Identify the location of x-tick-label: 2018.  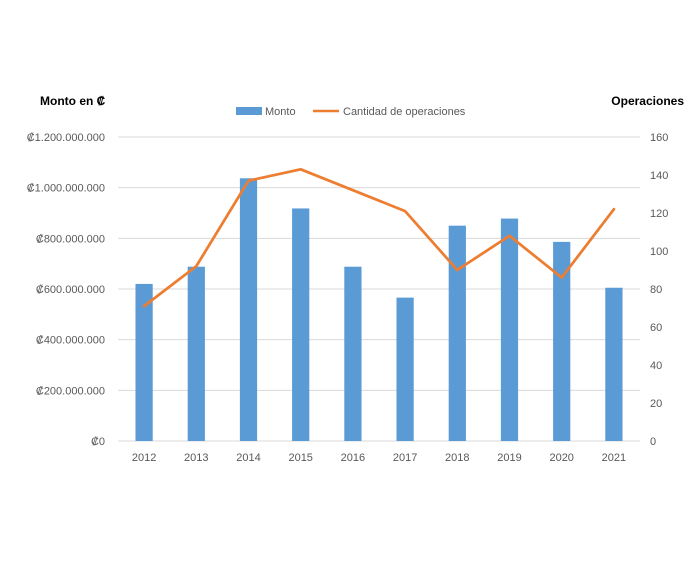
(457, 458).